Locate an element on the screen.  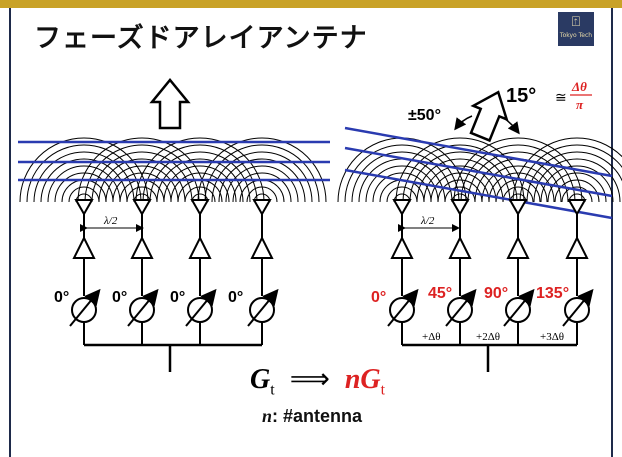
institution-logo: ⍐ Tokyo Tech is located at coordinates (576, 29).